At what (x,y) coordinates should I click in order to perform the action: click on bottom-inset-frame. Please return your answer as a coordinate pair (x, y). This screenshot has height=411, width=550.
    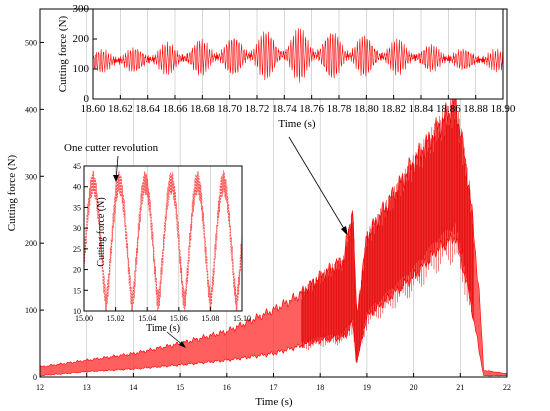
    Looking at the image, I should click on (163, 238).